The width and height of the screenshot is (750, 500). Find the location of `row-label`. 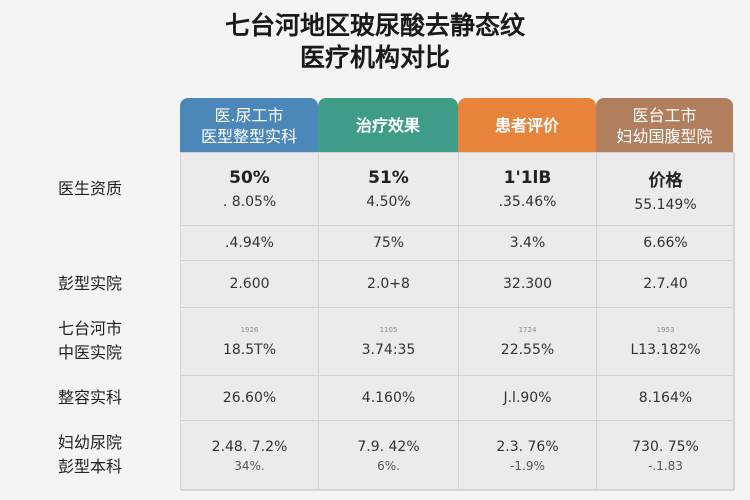

row-label is located at coordinates (90, 242).